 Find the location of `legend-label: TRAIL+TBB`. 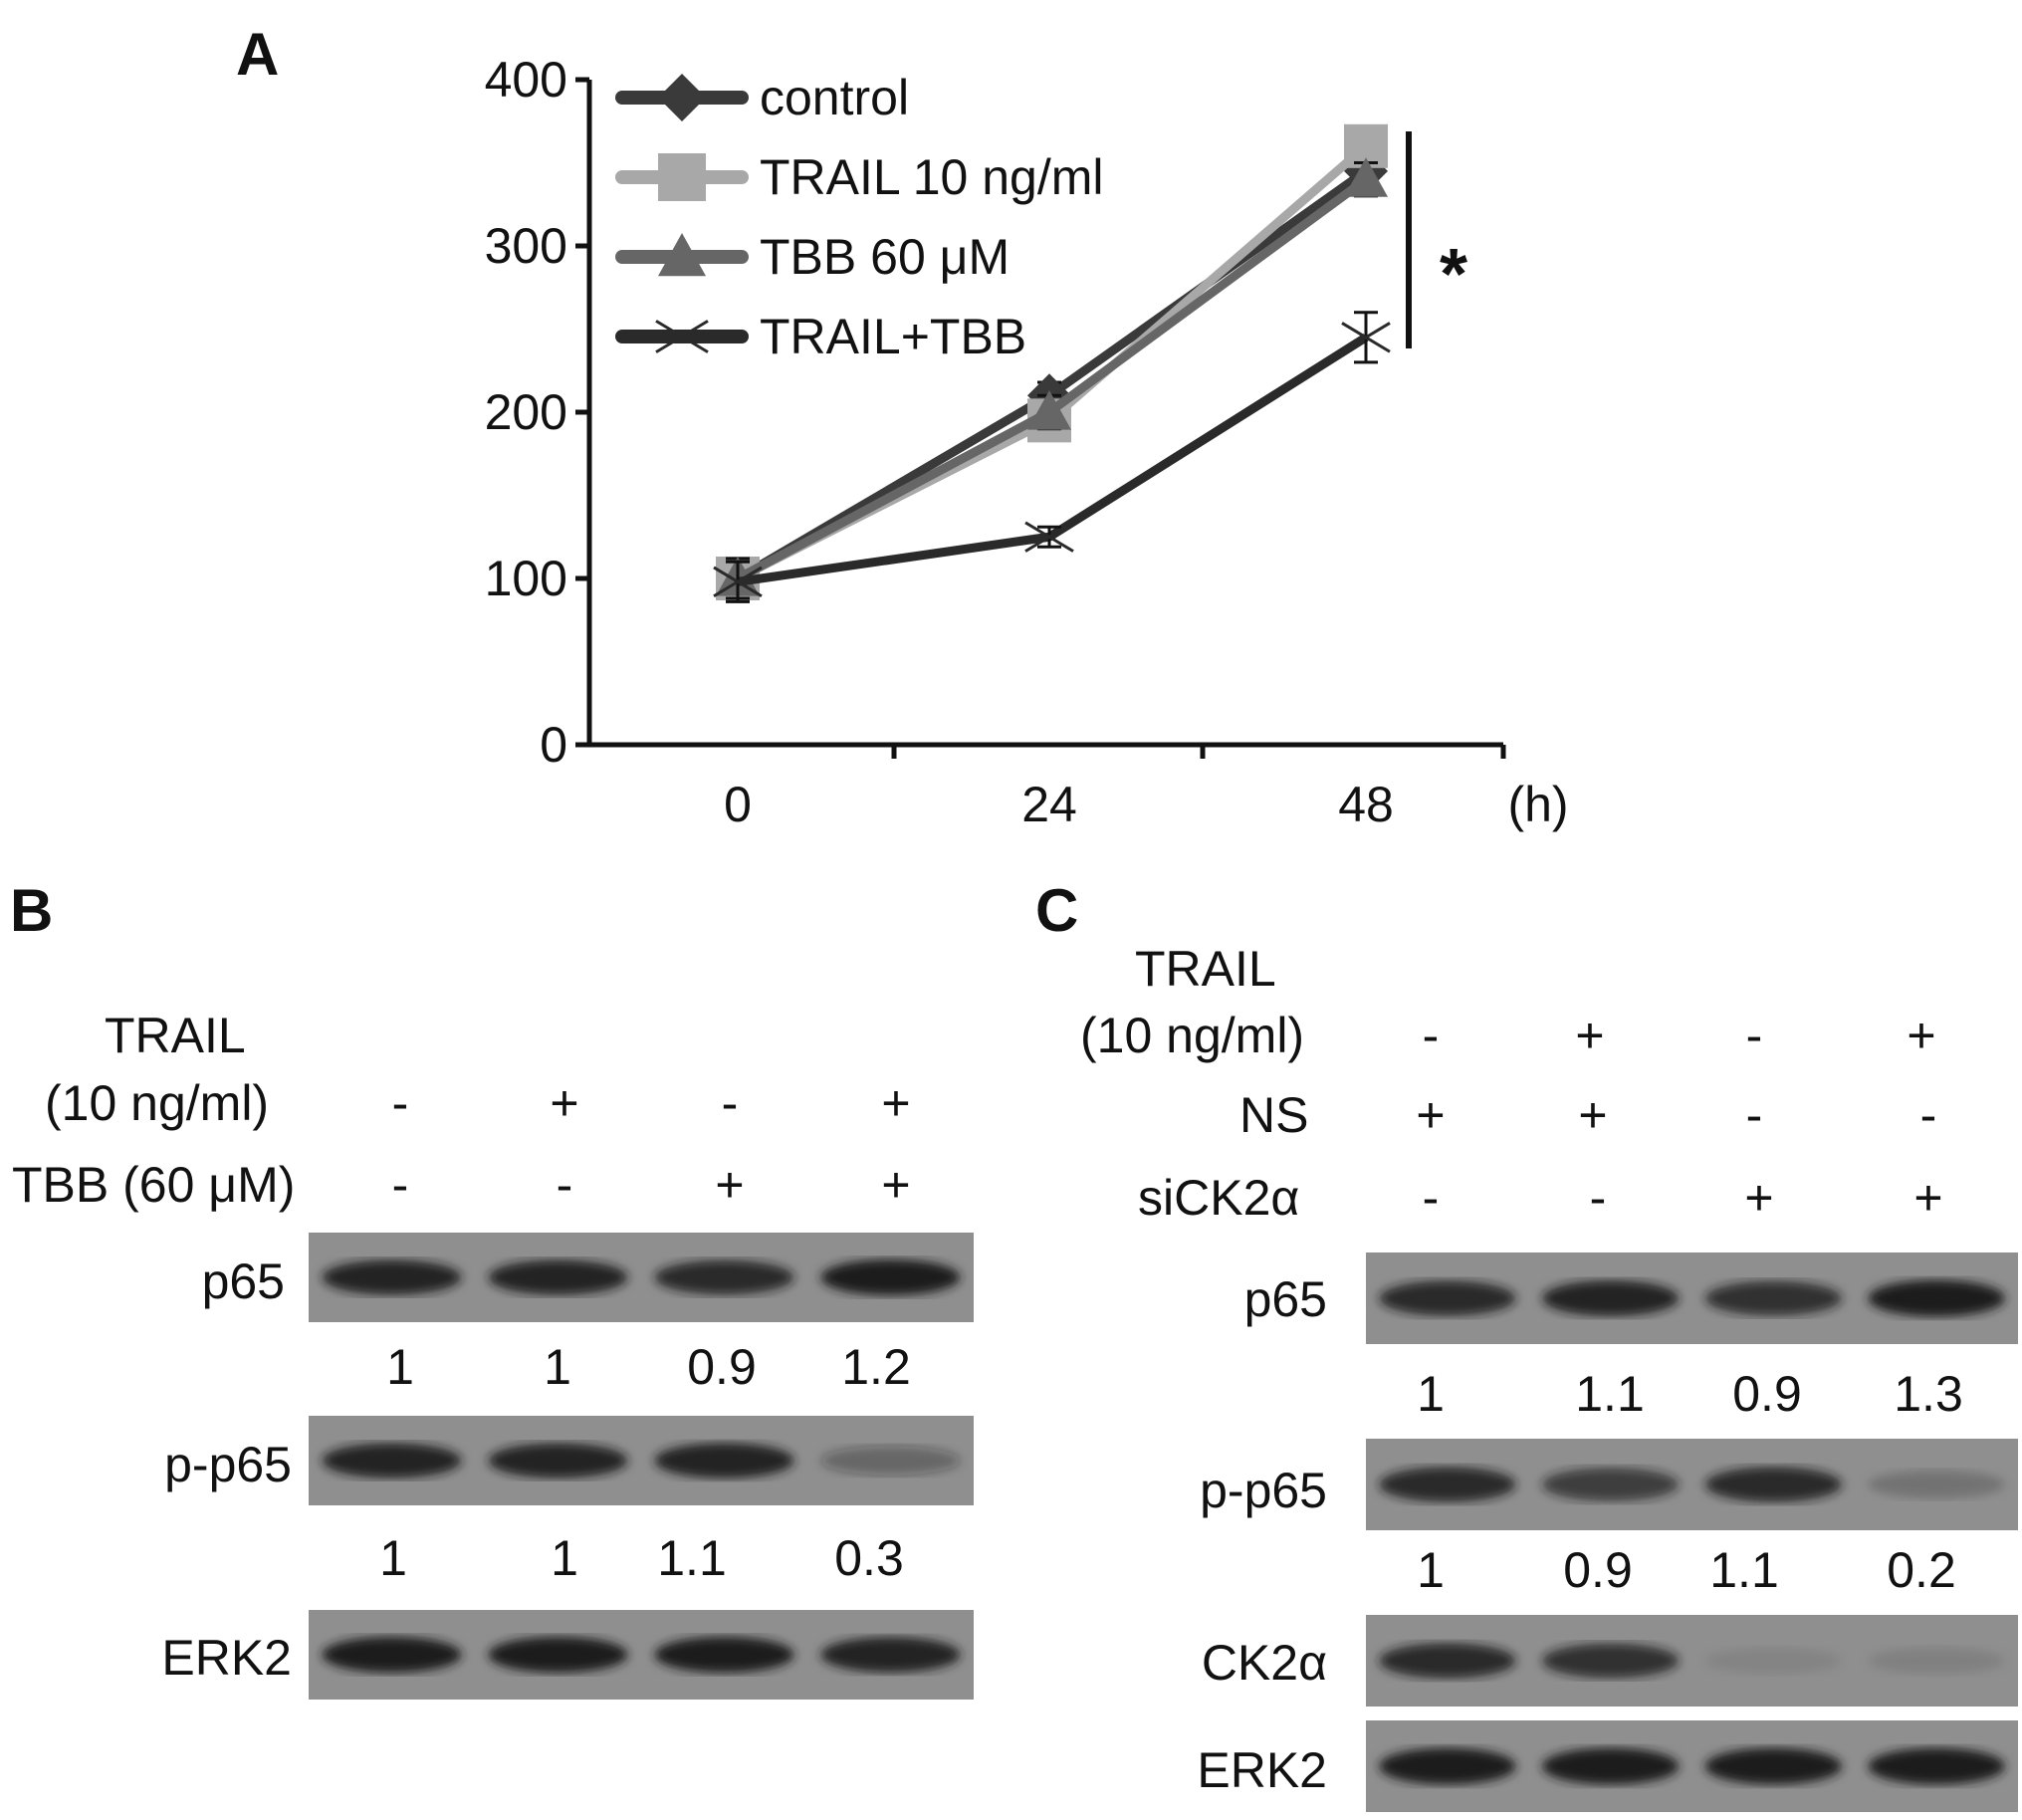

legend-label: TRAIL+TBB is located at coordinates (893, 336).